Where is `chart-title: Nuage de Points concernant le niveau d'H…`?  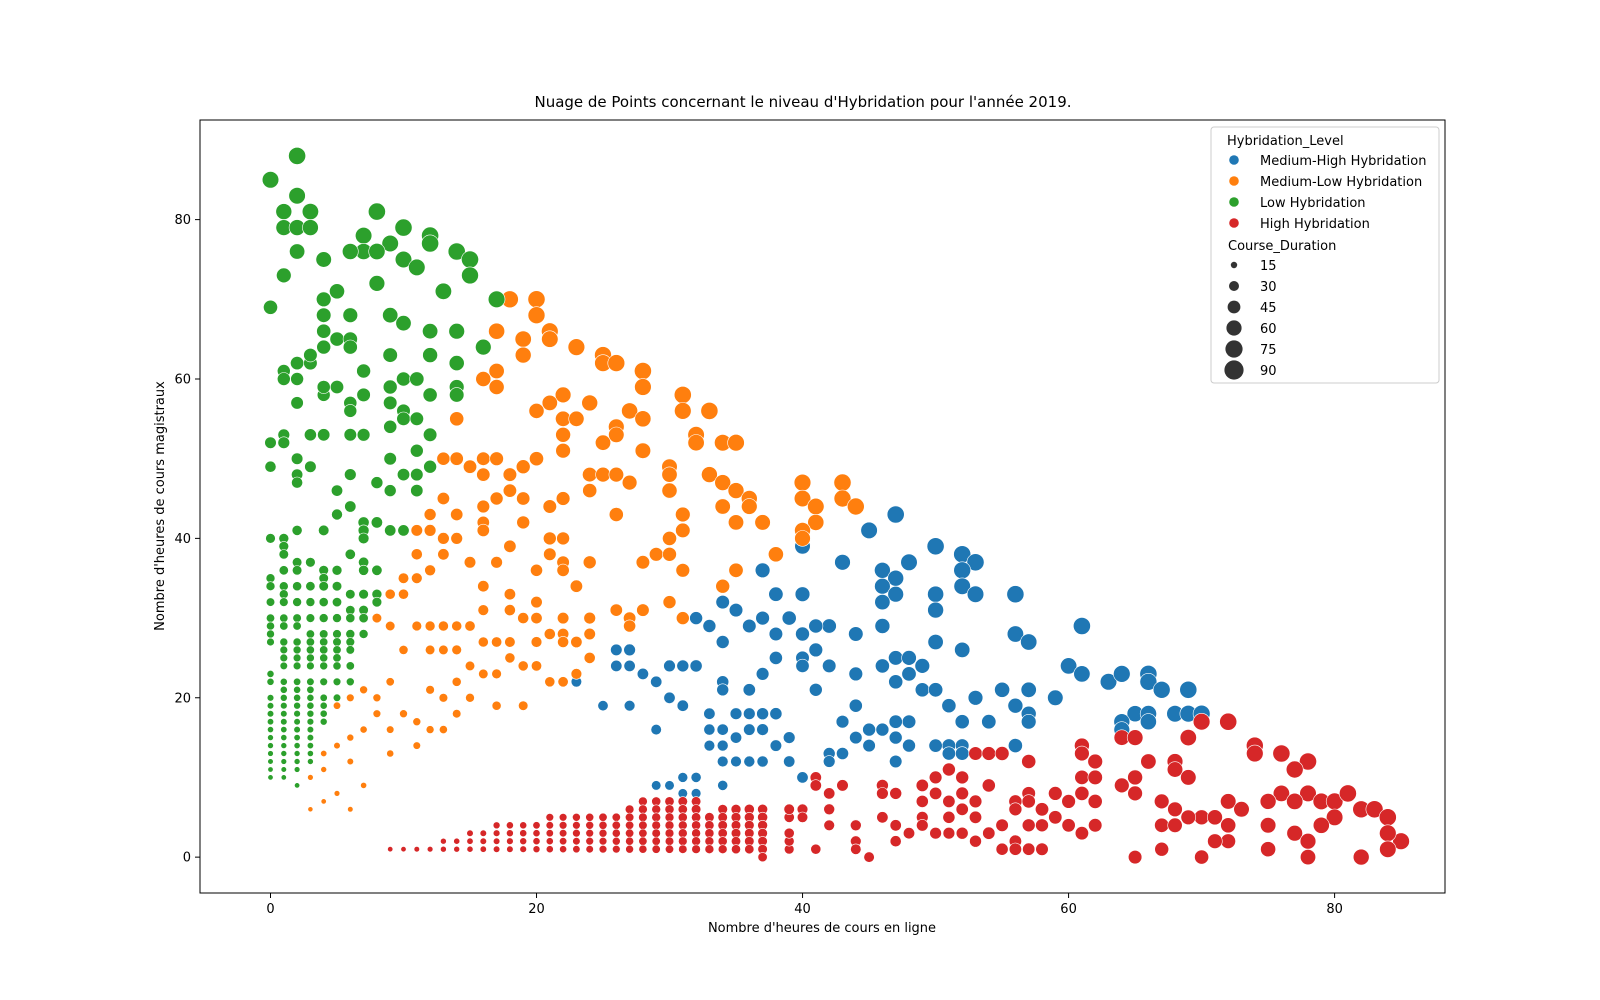
chart-title: Nuage de Points concernant le niveau d'H… is located at coordinates (802, 102).